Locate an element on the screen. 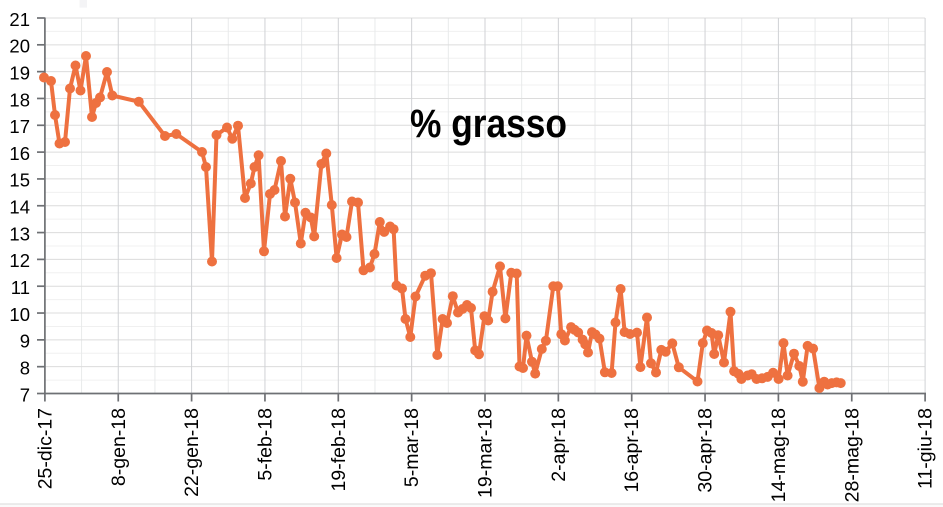 Image resolution: width=943 pixels, height=507 pixels. svg-text: % grasso is located at coordinates (488, 124).